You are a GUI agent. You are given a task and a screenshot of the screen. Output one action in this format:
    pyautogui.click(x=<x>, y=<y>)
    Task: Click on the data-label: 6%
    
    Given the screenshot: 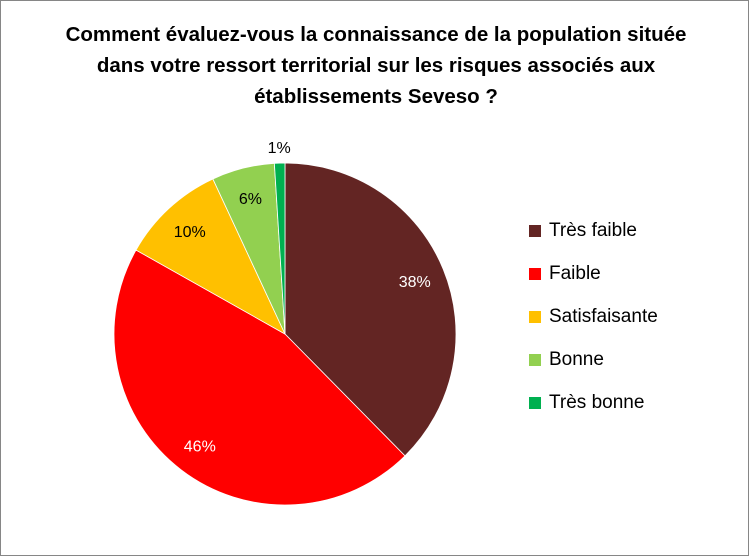 What is the action you would take?
    pyautogui.click(x=250, y=199)
    